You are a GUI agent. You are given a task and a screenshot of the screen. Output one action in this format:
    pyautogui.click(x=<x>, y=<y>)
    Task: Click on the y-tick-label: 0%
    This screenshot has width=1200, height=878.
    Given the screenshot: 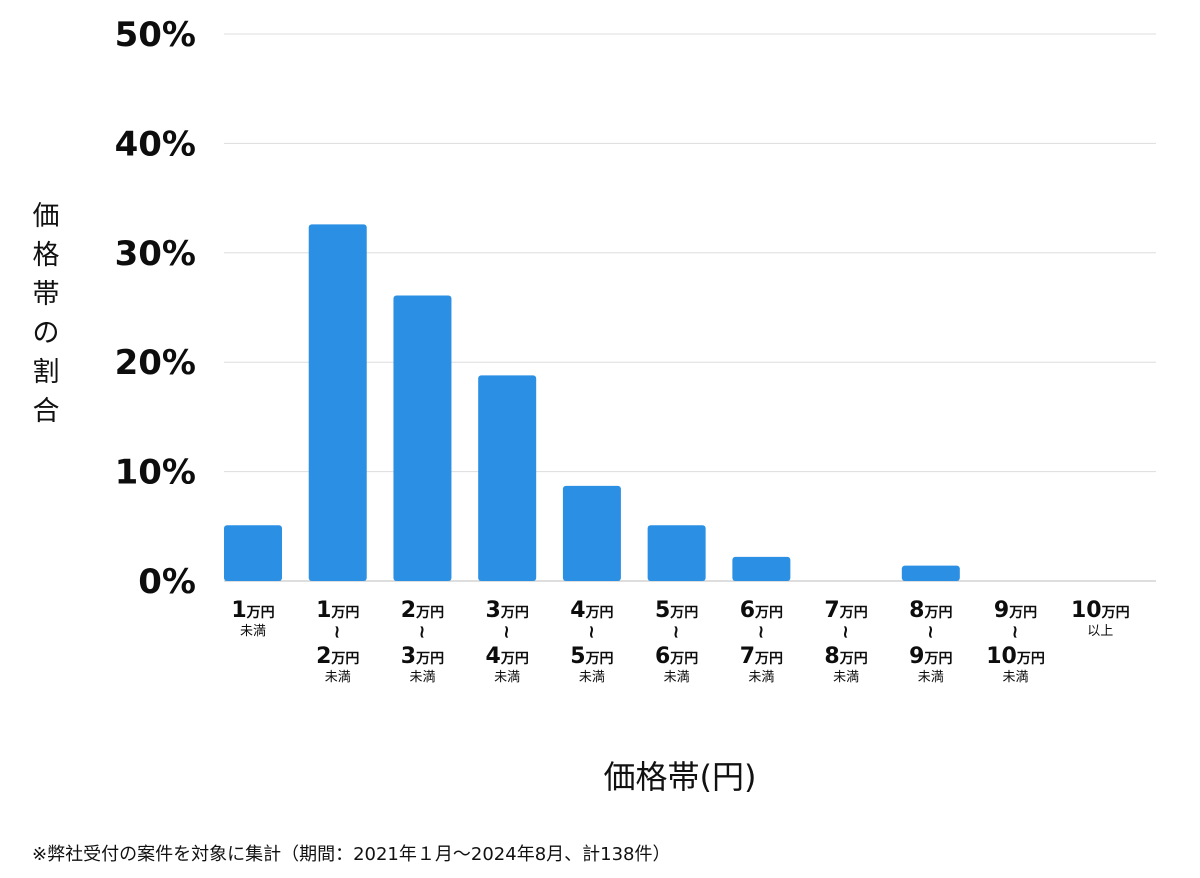 What is the action you would take?
    pyautogui.click(x=167, y=582)
    